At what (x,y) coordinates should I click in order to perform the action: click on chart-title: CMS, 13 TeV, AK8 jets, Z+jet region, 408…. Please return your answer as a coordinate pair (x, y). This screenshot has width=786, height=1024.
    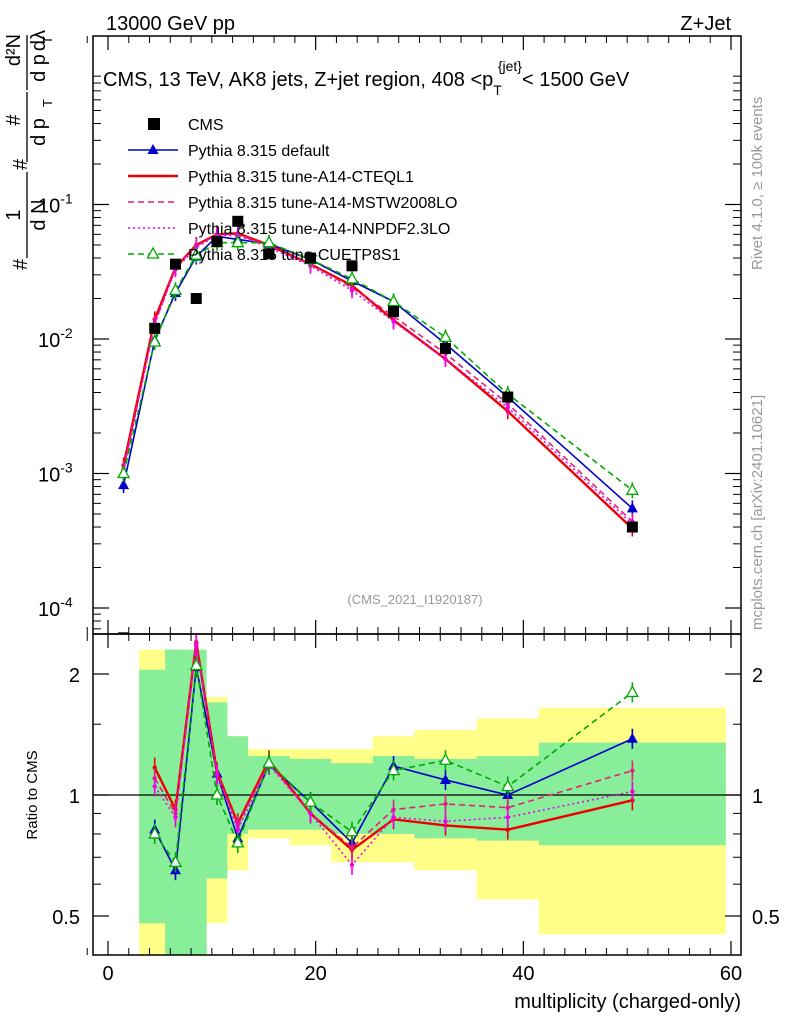
    Looking at the image, I should click on (366, 78).